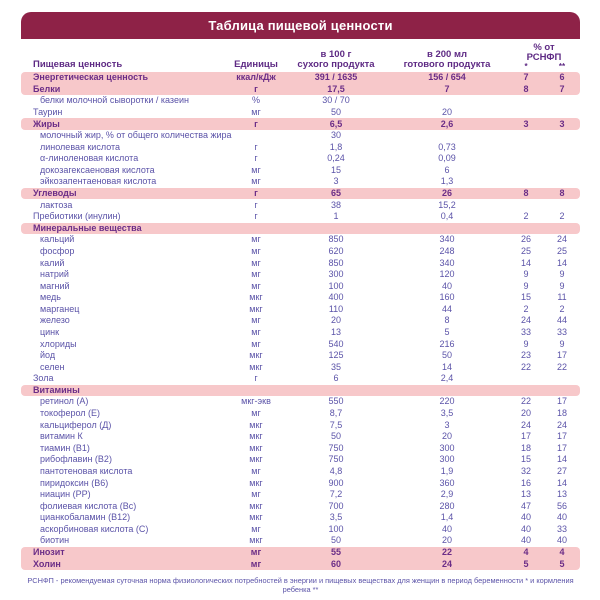 The width and height of the screenshot is (600, 600). I want to click on table-row: эйкозапентаеновая кислота мг 3 1,3, so click(300, 182).